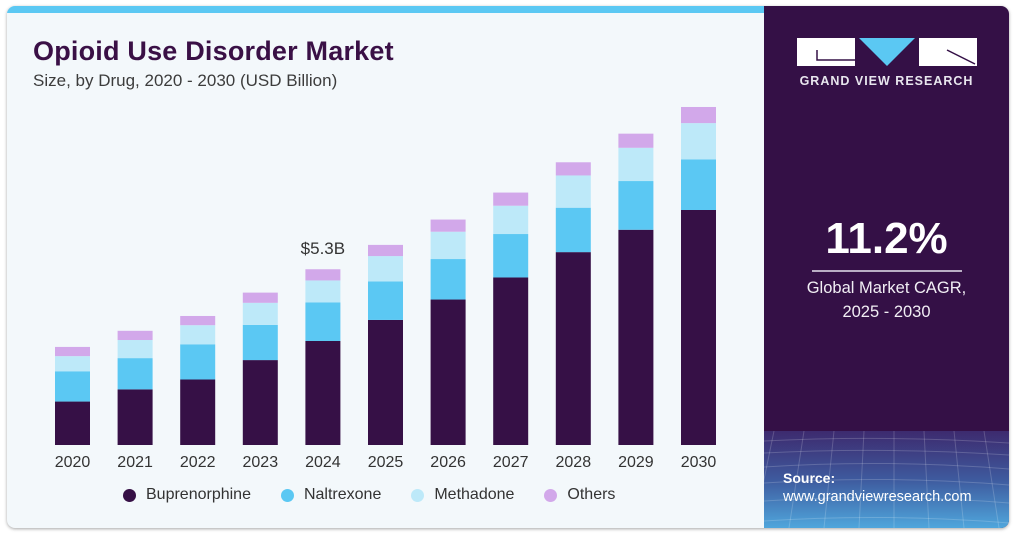 This screenshot has height=538, width=1020. I want to click on bar-segment-buprenorphine-2027, so click(511, 361).